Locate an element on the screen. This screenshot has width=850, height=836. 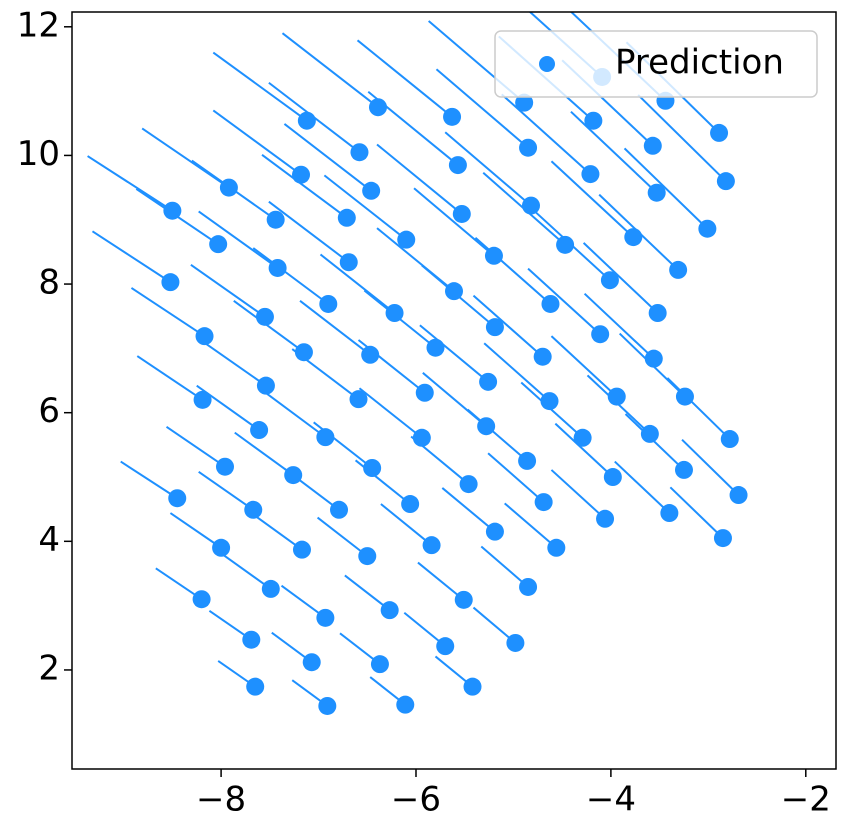
x-tick-label: −6 is located at coordinates (416, 800).